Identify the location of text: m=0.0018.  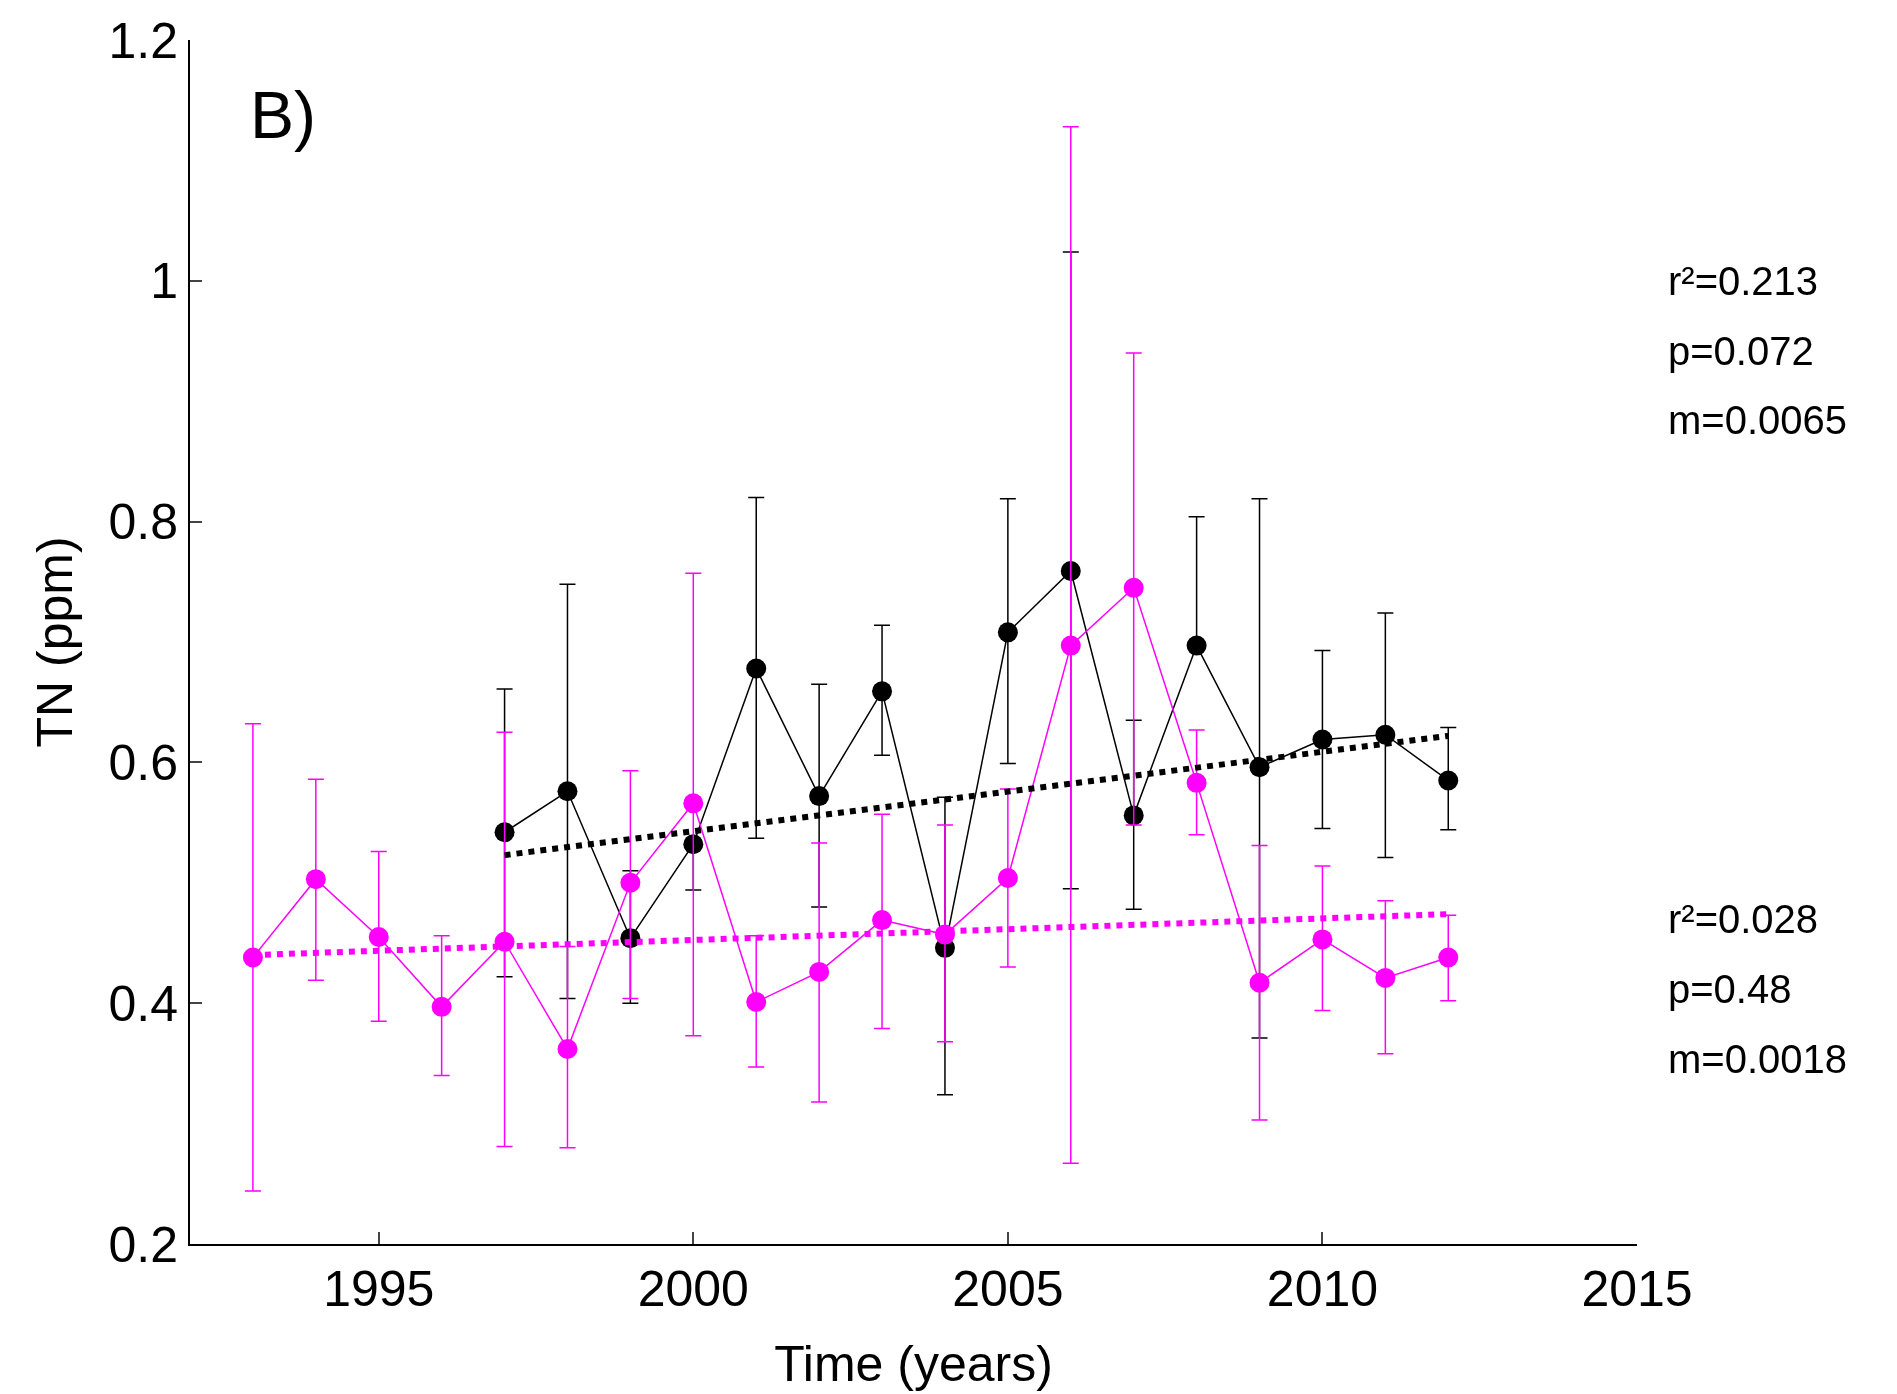
(1758, 1059).